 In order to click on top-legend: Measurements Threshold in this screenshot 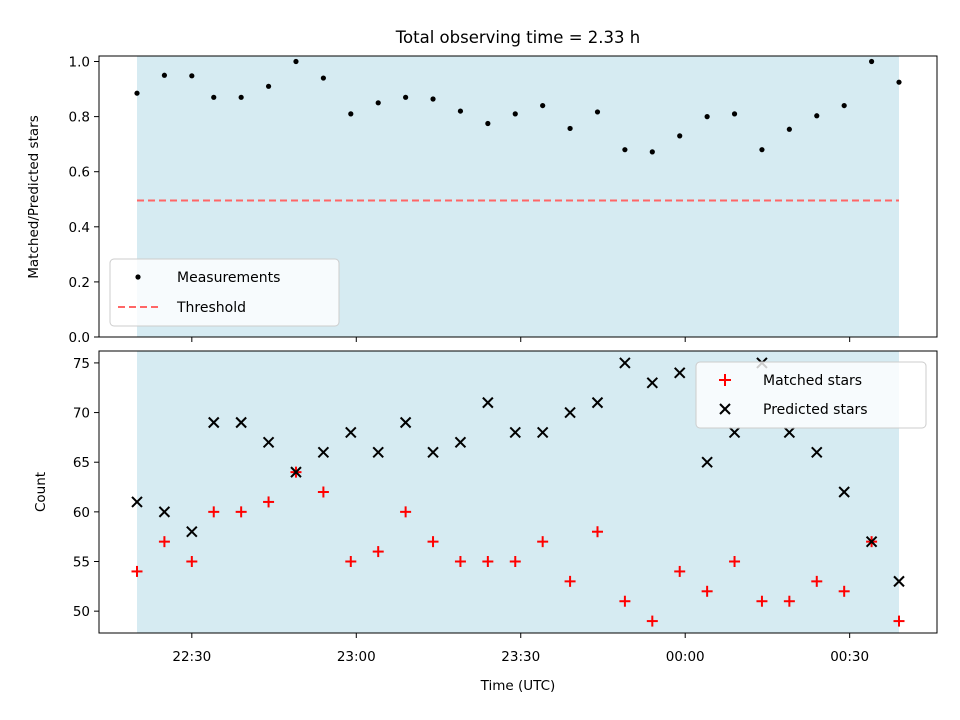, I will do `click(224, 292)`.